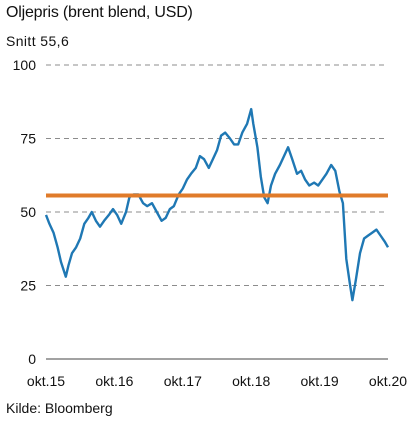 The height and width of the screenshot is (424, 413). What do you see at coordinates (183, 381) in the screenshot?
I see `x-tick-label: okt.17` at bounding box center [183, 381].